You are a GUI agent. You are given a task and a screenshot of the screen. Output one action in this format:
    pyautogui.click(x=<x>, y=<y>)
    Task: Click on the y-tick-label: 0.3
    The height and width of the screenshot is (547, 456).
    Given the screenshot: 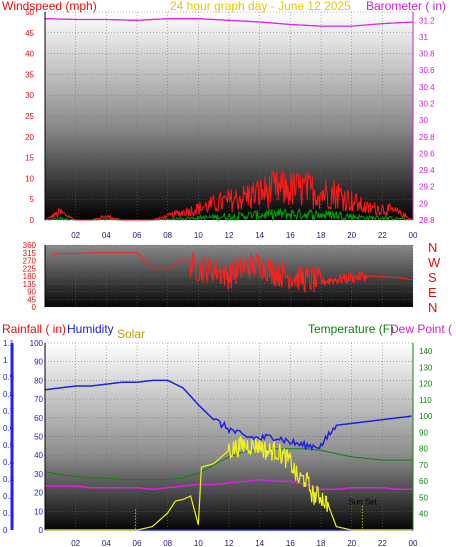 What is the action you would take?
    pyautogui.click(x=9, y=479)
    